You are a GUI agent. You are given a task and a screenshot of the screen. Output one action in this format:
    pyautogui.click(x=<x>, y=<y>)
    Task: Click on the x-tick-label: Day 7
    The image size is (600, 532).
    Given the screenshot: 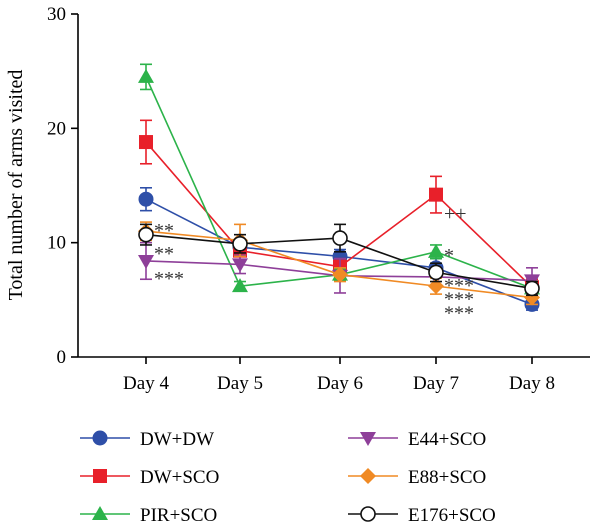 What is the action you would take?
    pyautogui.click(x=436, y=383)
    